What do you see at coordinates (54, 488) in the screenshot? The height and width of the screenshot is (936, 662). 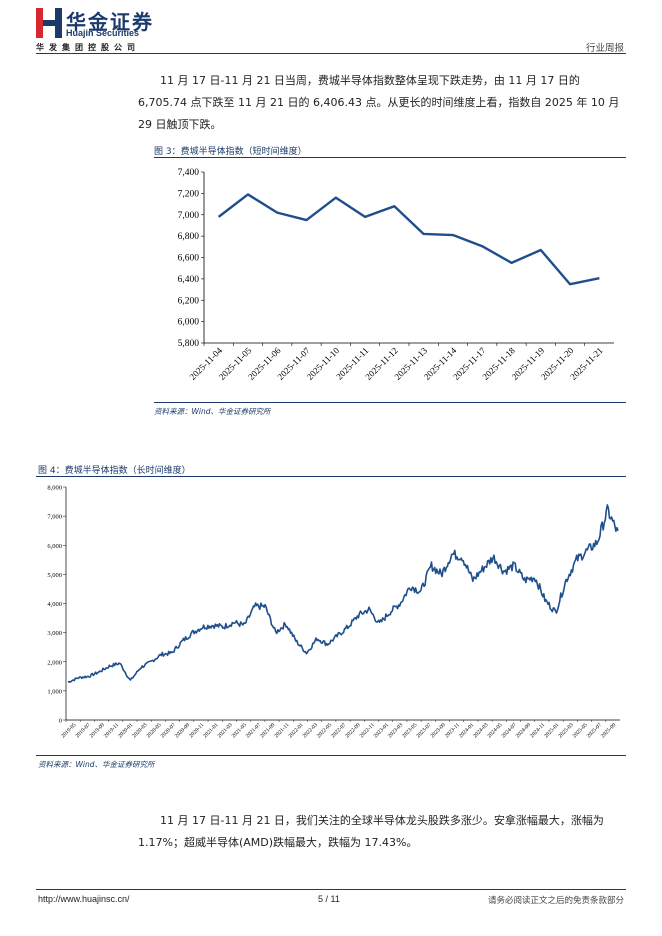 I see `y-tick-label: 8,000` at bounding box center [54, 488].